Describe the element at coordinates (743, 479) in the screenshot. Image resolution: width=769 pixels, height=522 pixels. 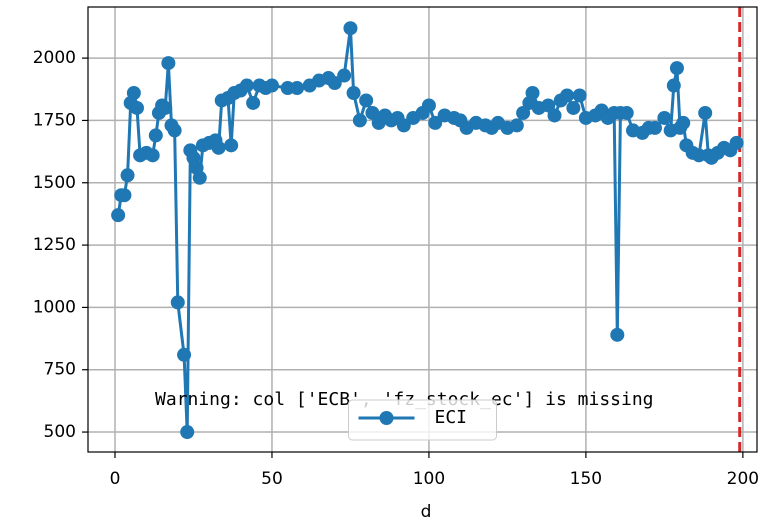
I see `x-tick-label: 200` at that location.